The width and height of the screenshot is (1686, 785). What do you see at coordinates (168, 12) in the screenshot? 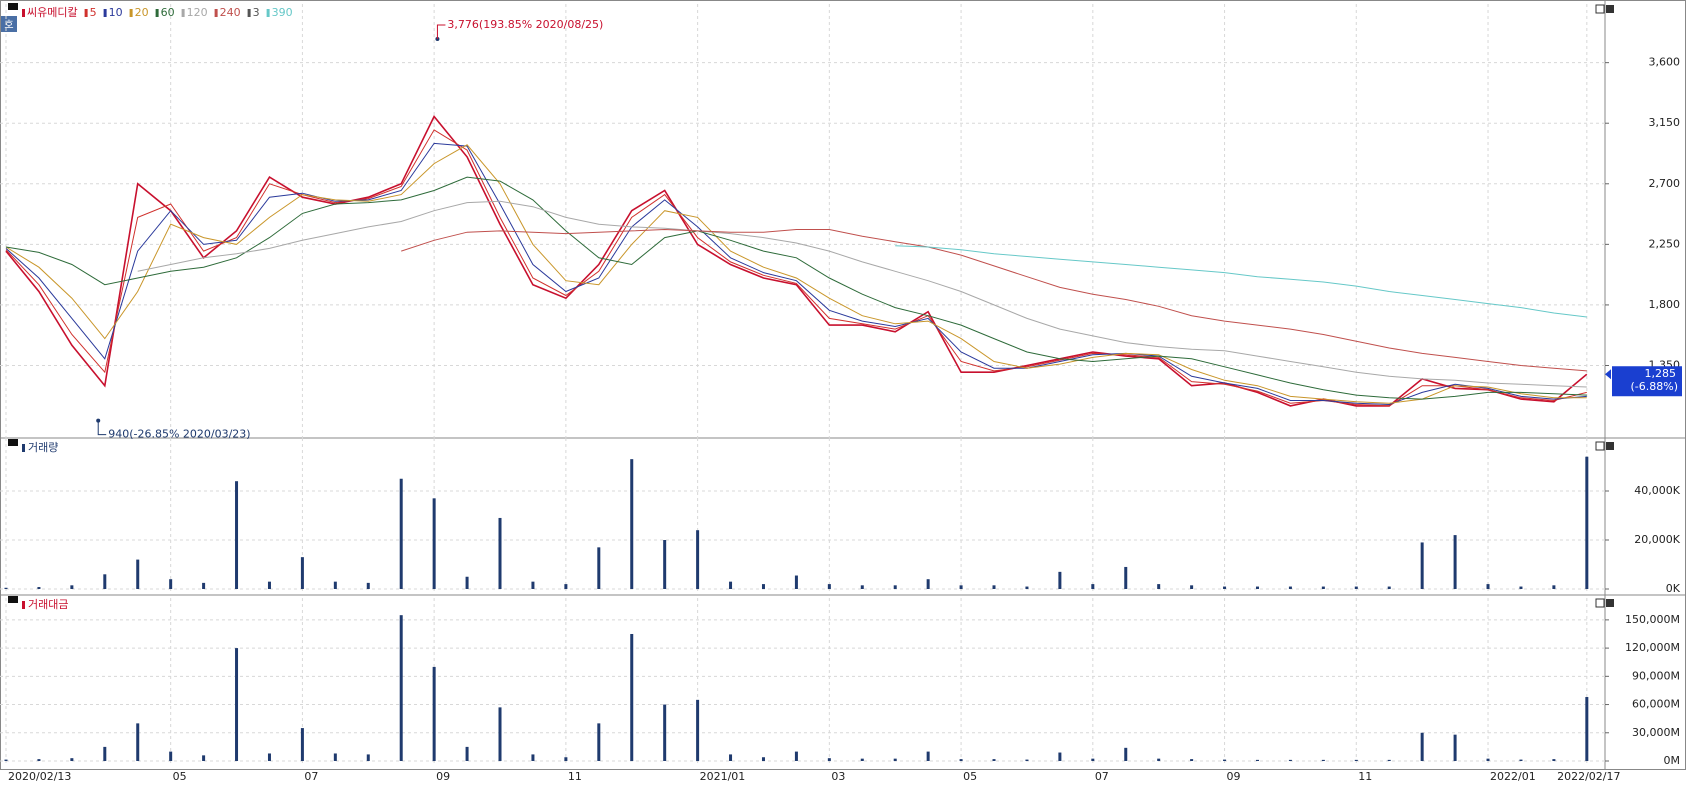
I see `legend-label: 60` at bounding box center [168, 12].